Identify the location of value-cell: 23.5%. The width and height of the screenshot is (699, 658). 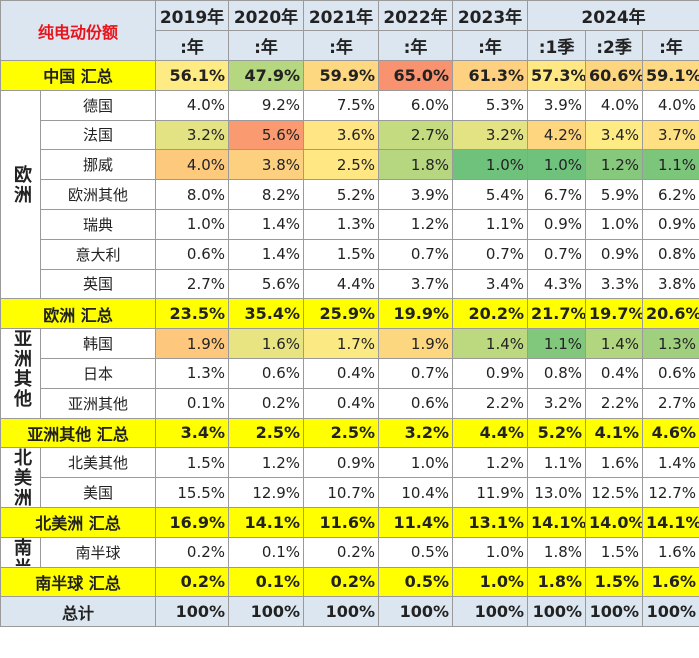
(192, 314).